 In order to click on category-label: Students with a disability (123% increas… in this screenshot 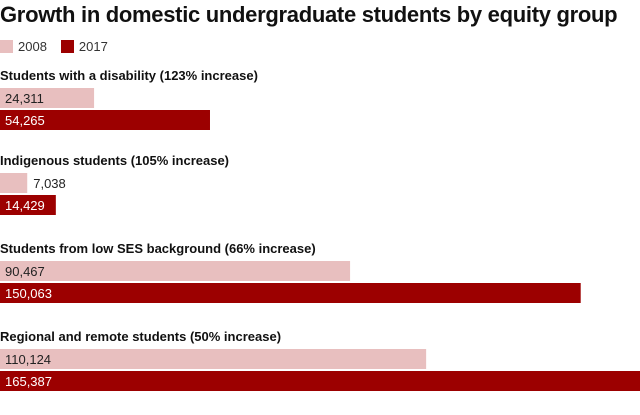, I will do `click(129, 75)`.